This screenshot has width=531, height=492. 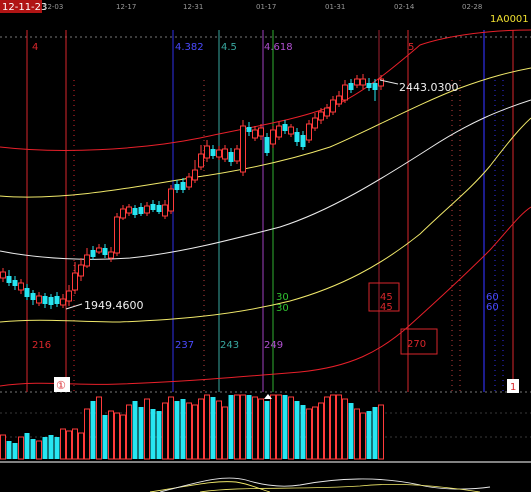 What do you see at coordinates (189, 47) in the screenshot?
I see `guide-top-label: 4.382` at bounding box center [189, 47].